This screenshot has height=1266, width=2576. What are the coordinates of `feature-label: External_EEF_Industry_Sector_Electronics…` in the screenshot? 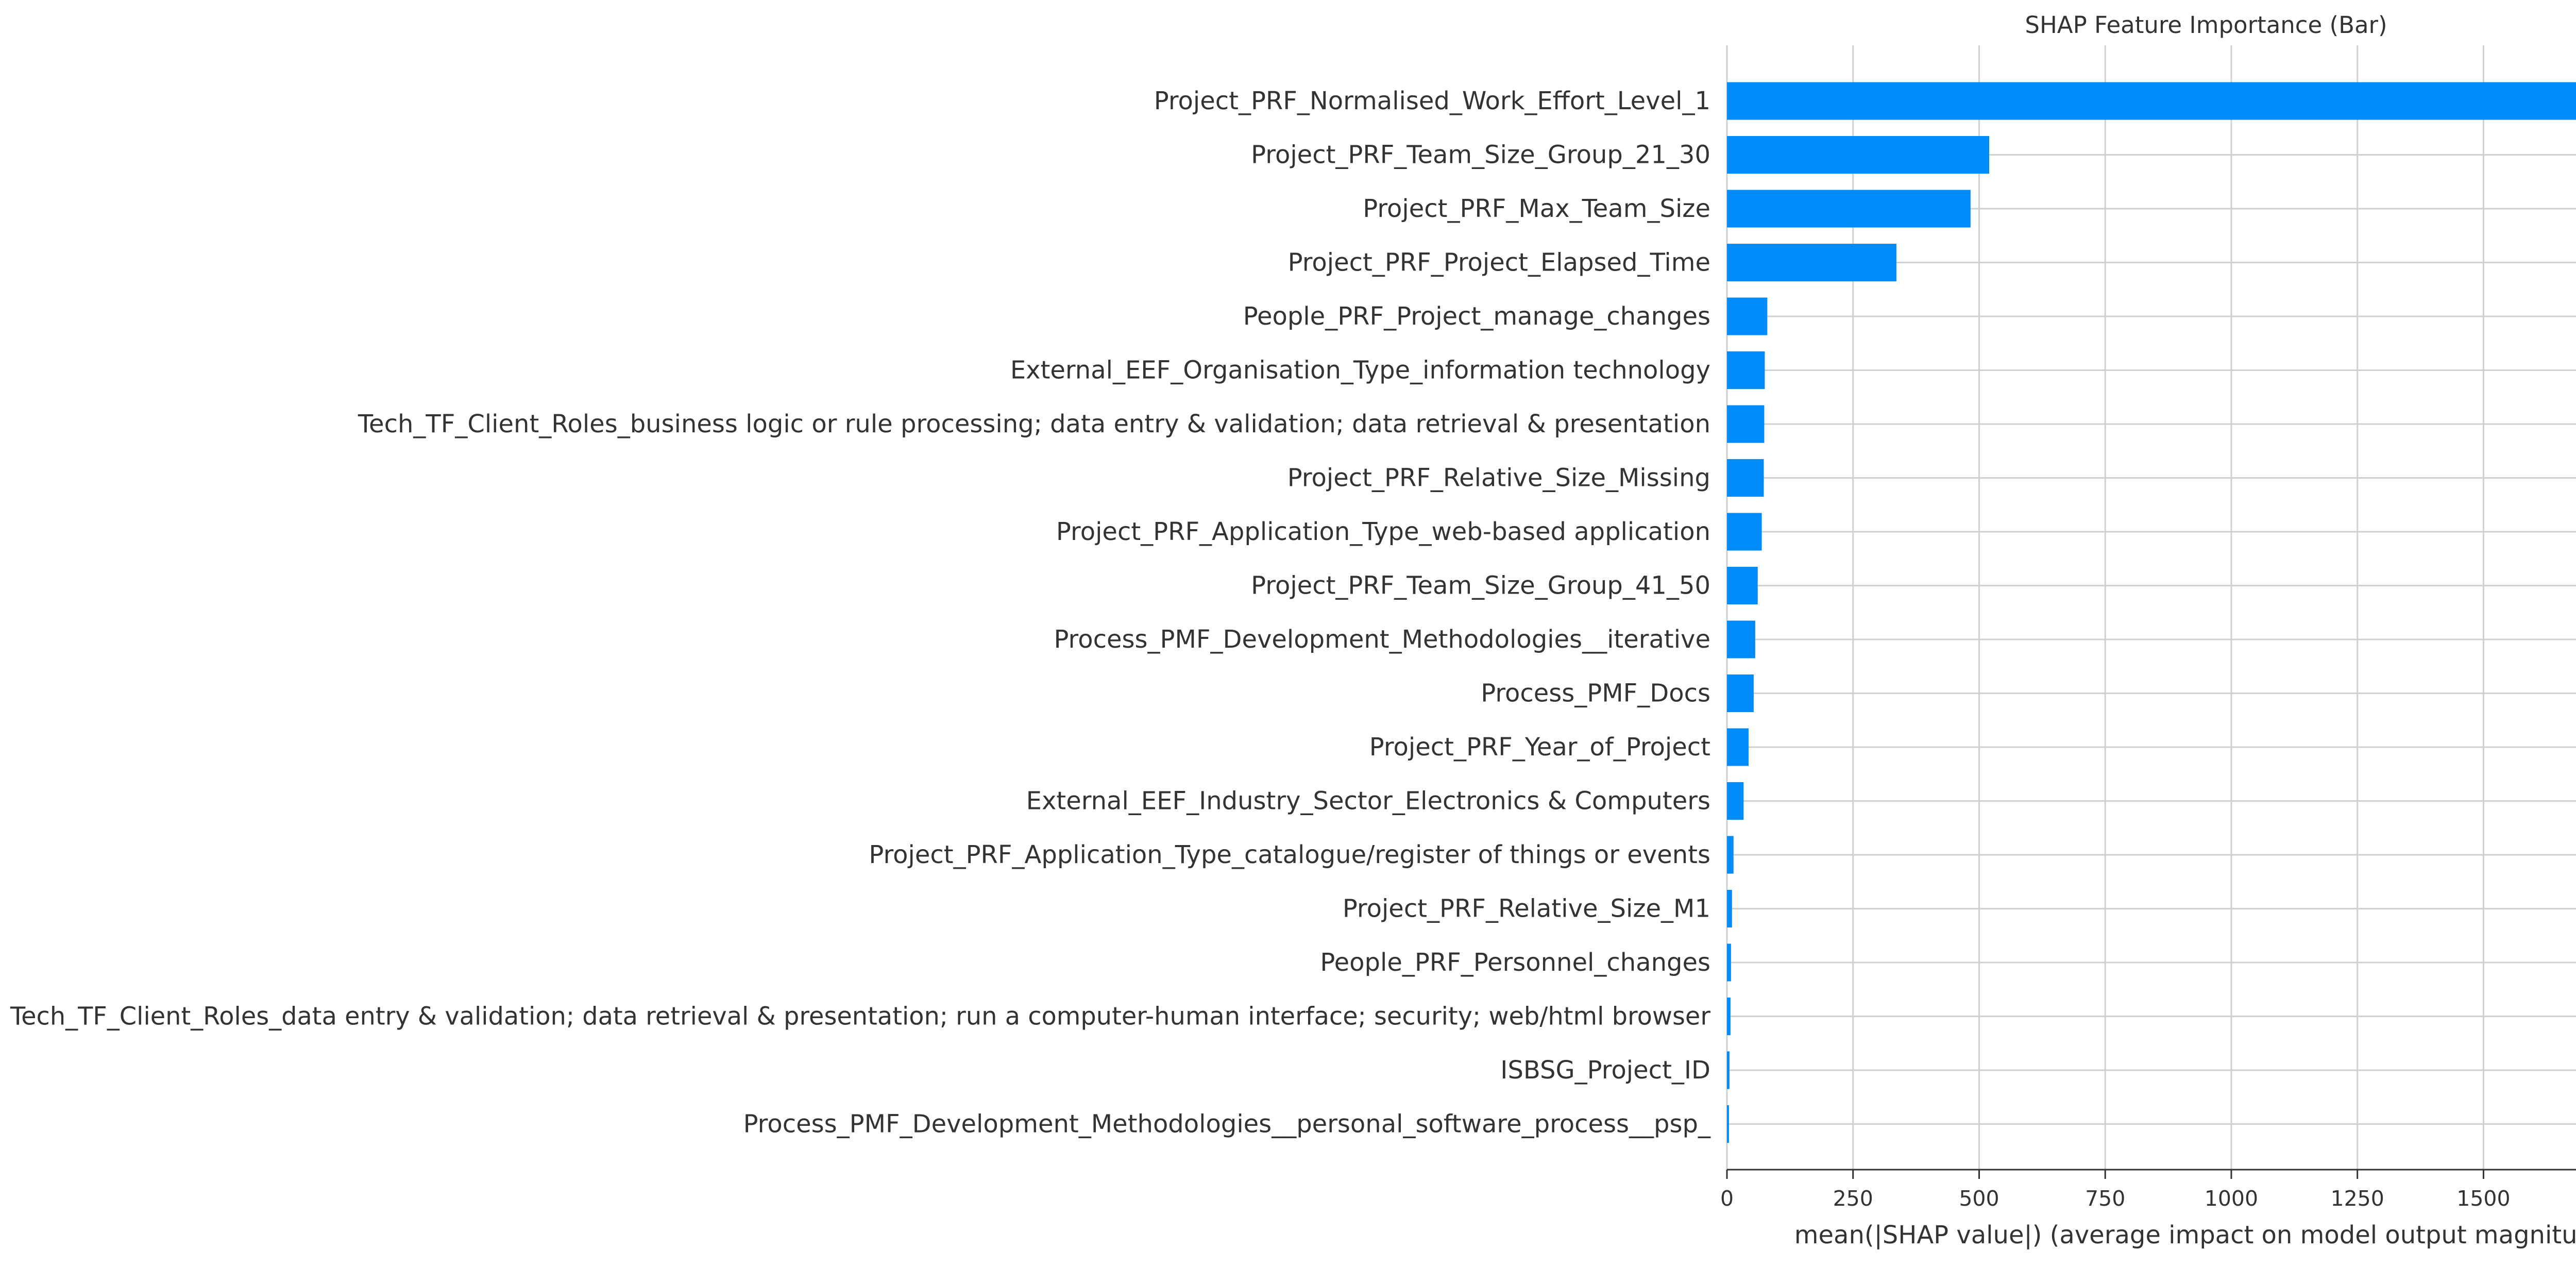 It's located at (1368, 801).